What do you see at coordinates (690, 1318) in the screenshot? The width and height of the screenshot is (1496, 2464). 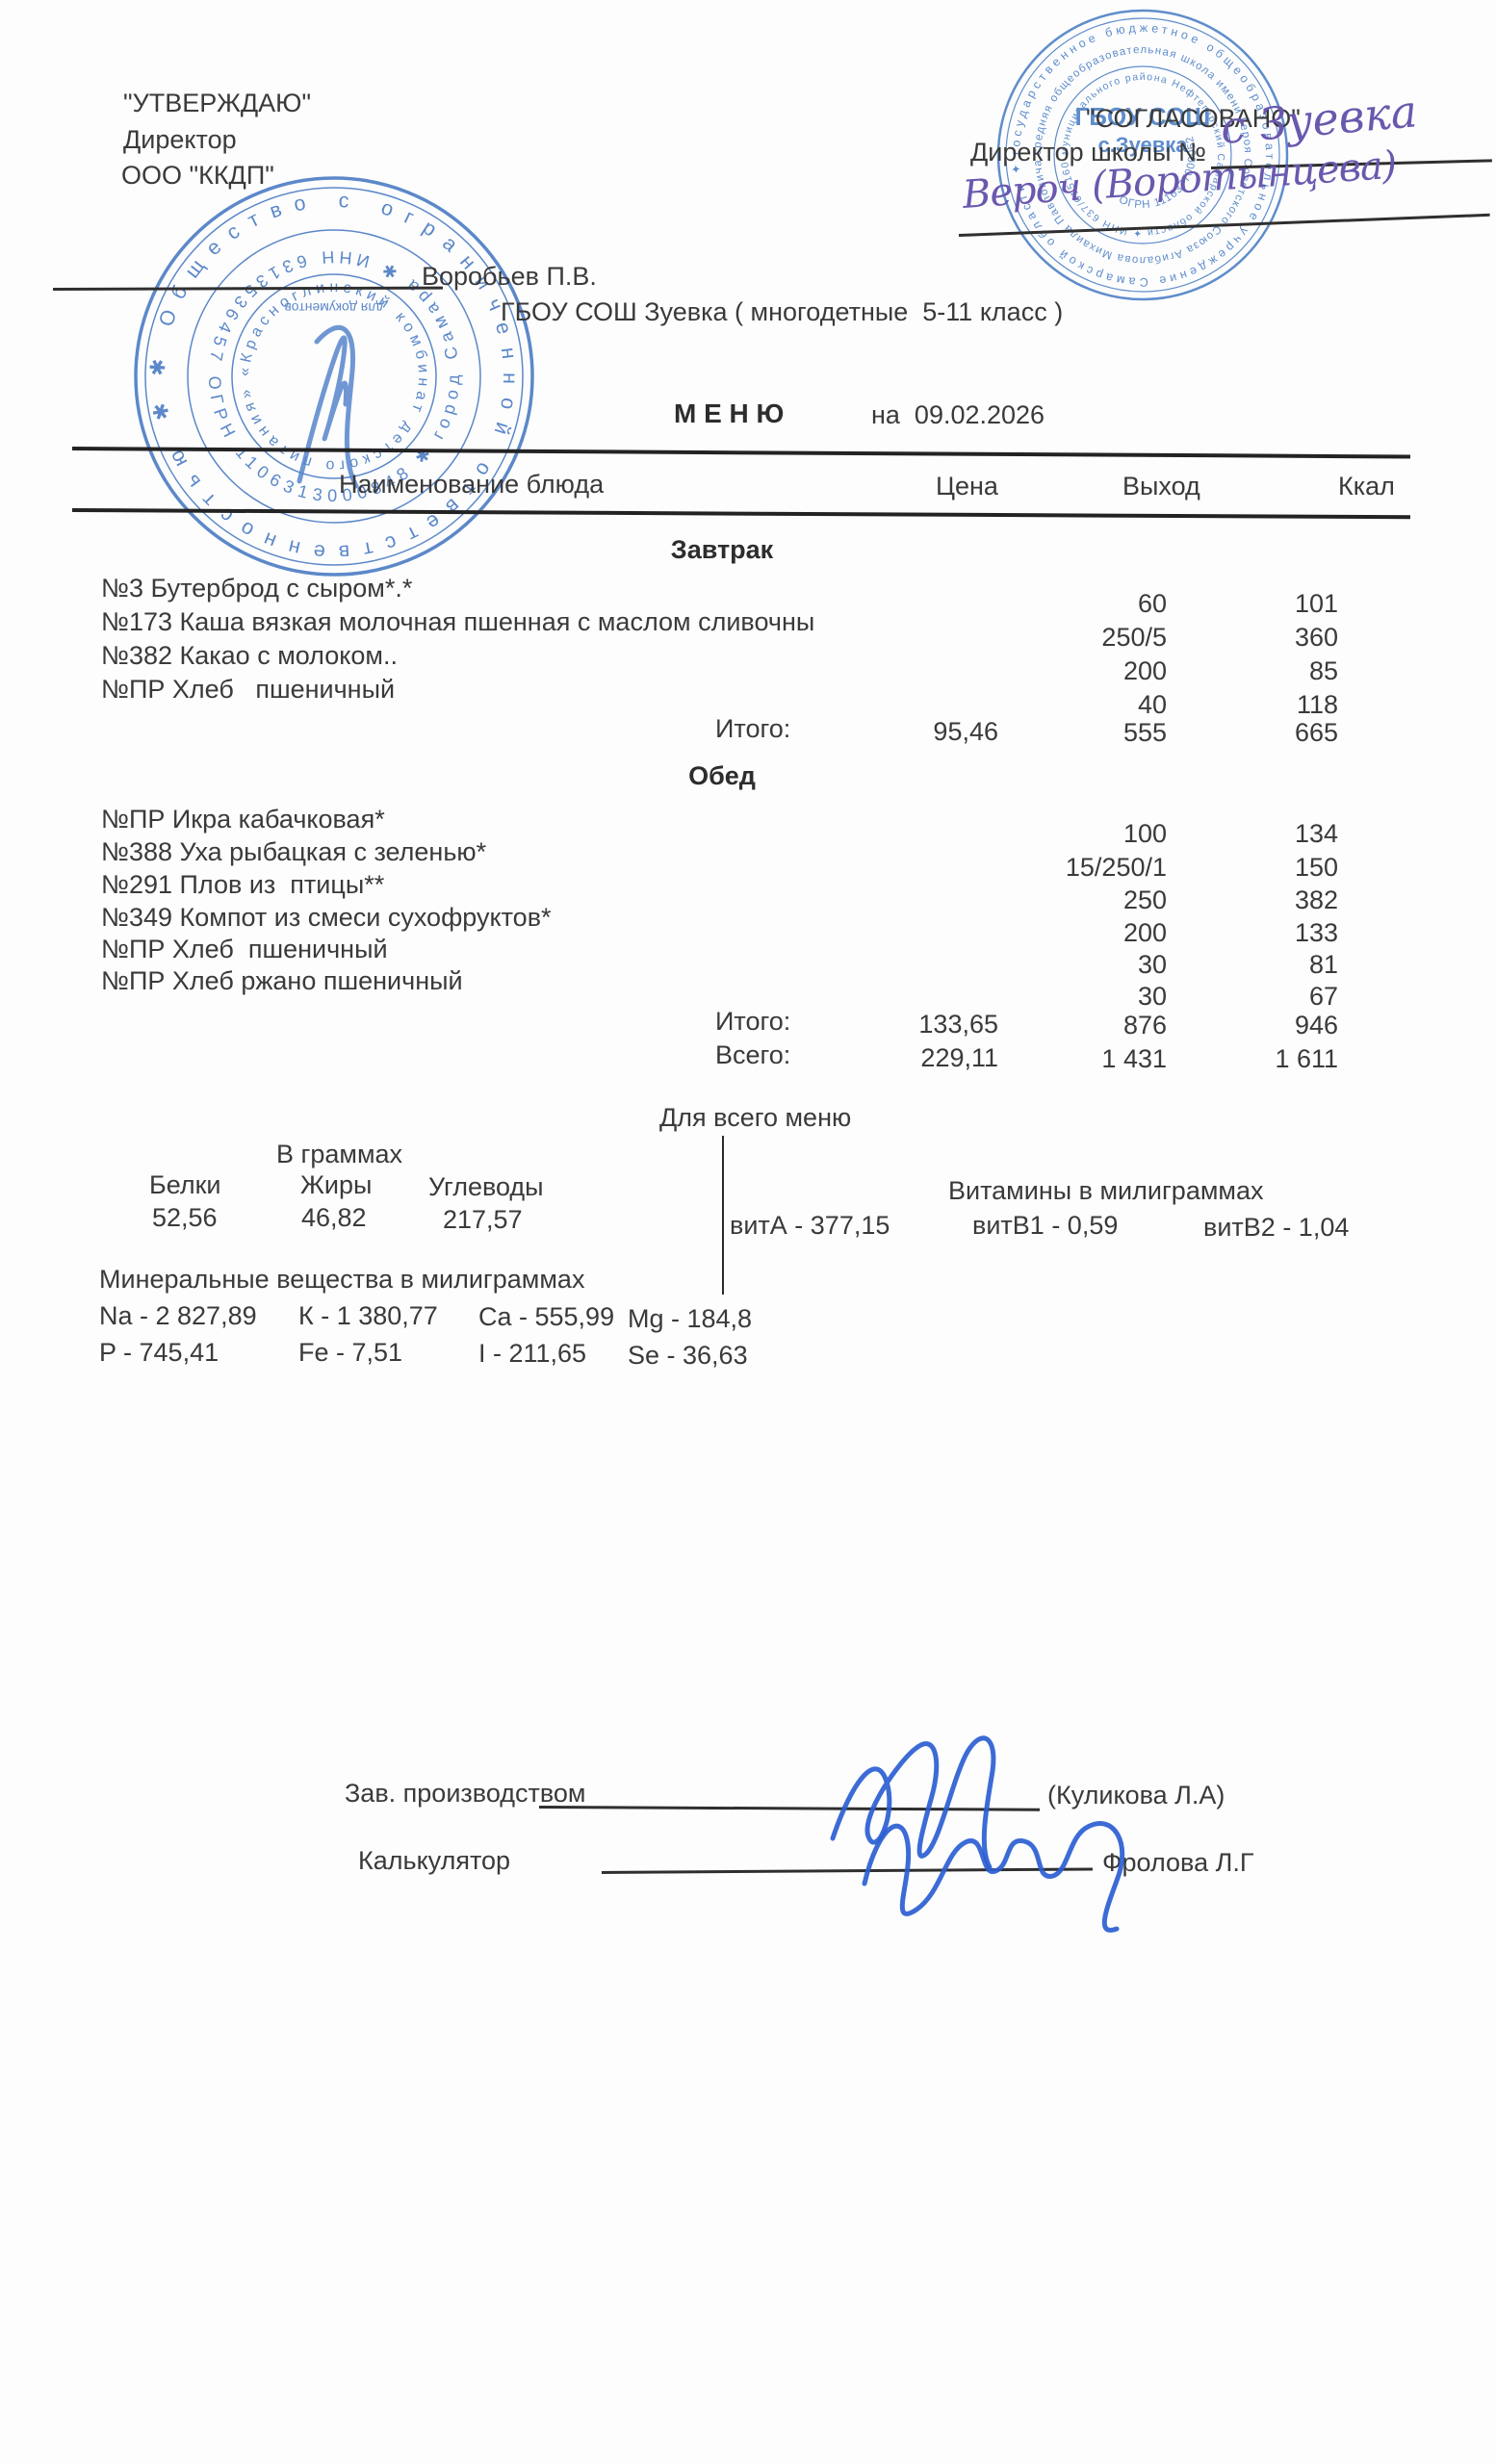 I see `mineral-mg: Mg - 184,8` at bounding box center [690, 1318].